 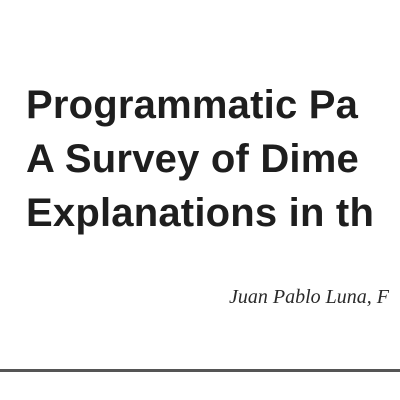 I want to click on title-line-2: A Survey of Dime, so click(x=192, y=159).